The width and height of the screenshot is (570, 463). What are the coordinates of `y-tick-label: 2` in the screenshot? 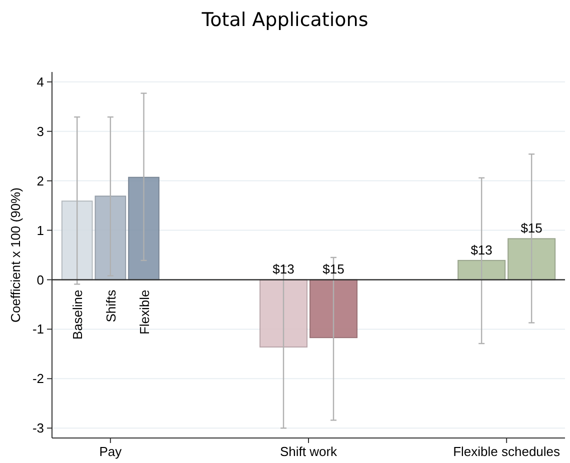 It's located at (40, 180).